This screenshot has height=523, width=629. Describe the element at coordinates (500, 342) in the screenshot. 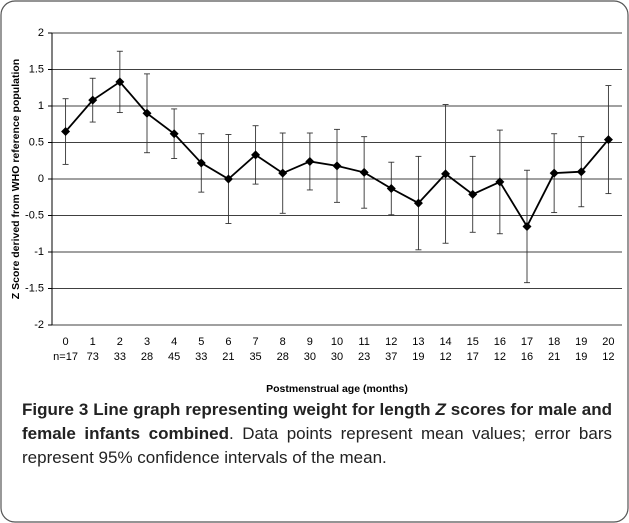

I see `x-tick-label: 16` at that location.